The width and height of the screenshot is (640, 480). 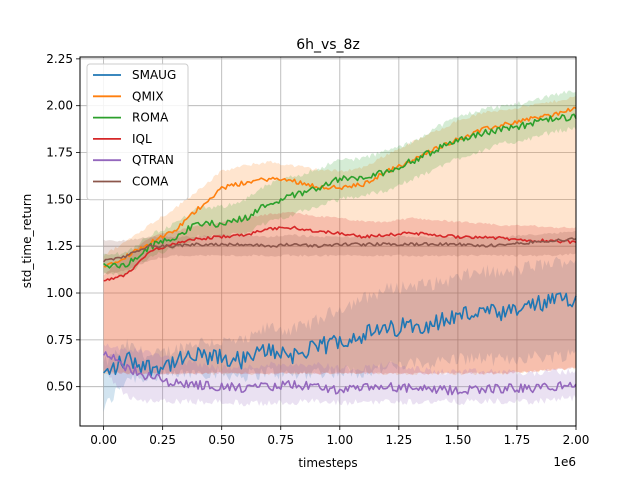 What do you see at coordinates (148, 96) in the screenshot?
I see `legend-label: QMIX` at bounding box center [148, 96].